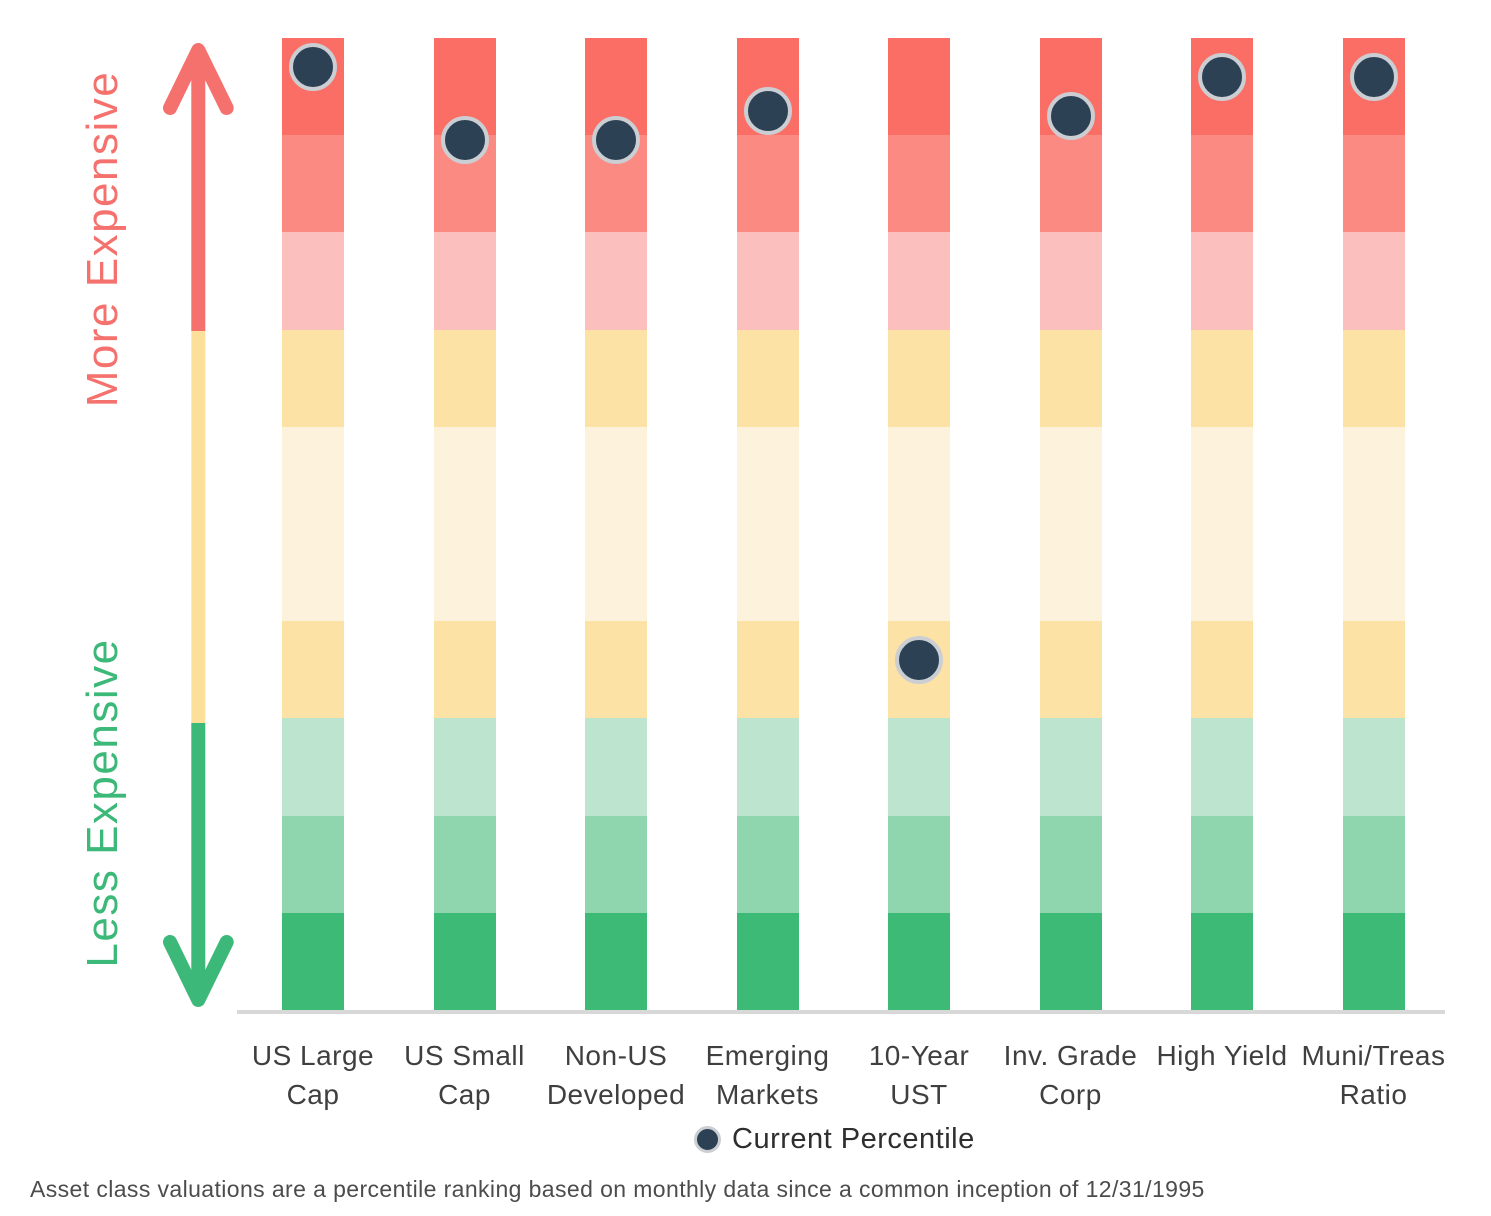  Describe the element at coordinates (102, 239) in the screenshot. I see `more-expensive-axis-label: More Expensive` at that location.